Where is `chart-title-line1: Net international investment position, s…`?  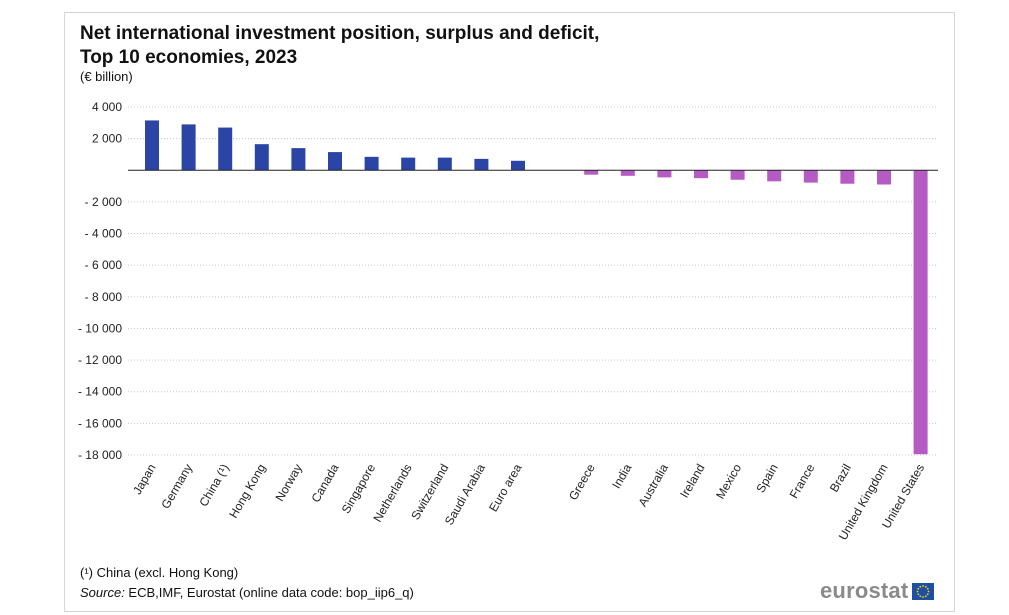 chart-title-line1: Net international investment position, s… is located at coordinates (340, 33).